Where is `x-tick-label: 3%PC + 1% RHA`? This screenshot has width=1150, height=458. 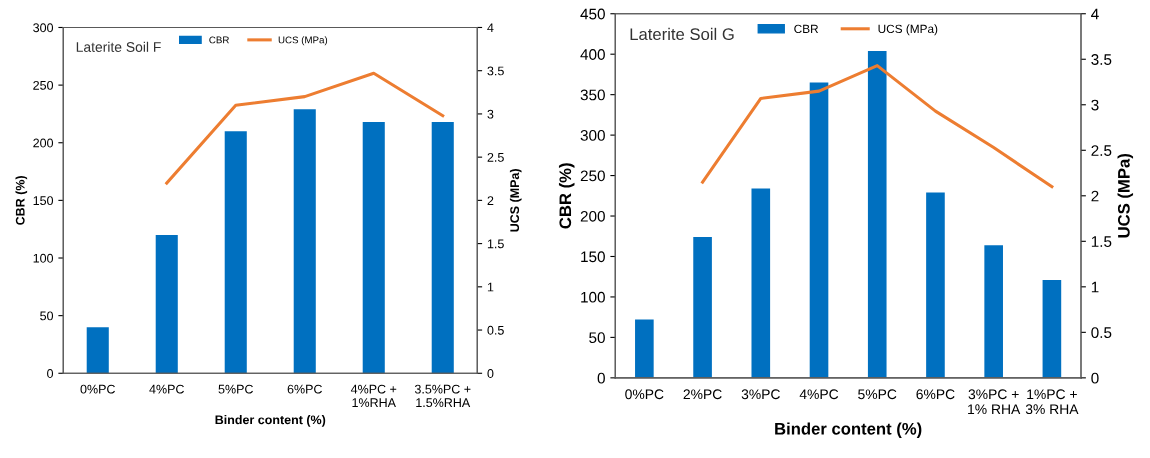 x-tick-label: 3%PC + 1% RHA is located at coordinates (994, 402).